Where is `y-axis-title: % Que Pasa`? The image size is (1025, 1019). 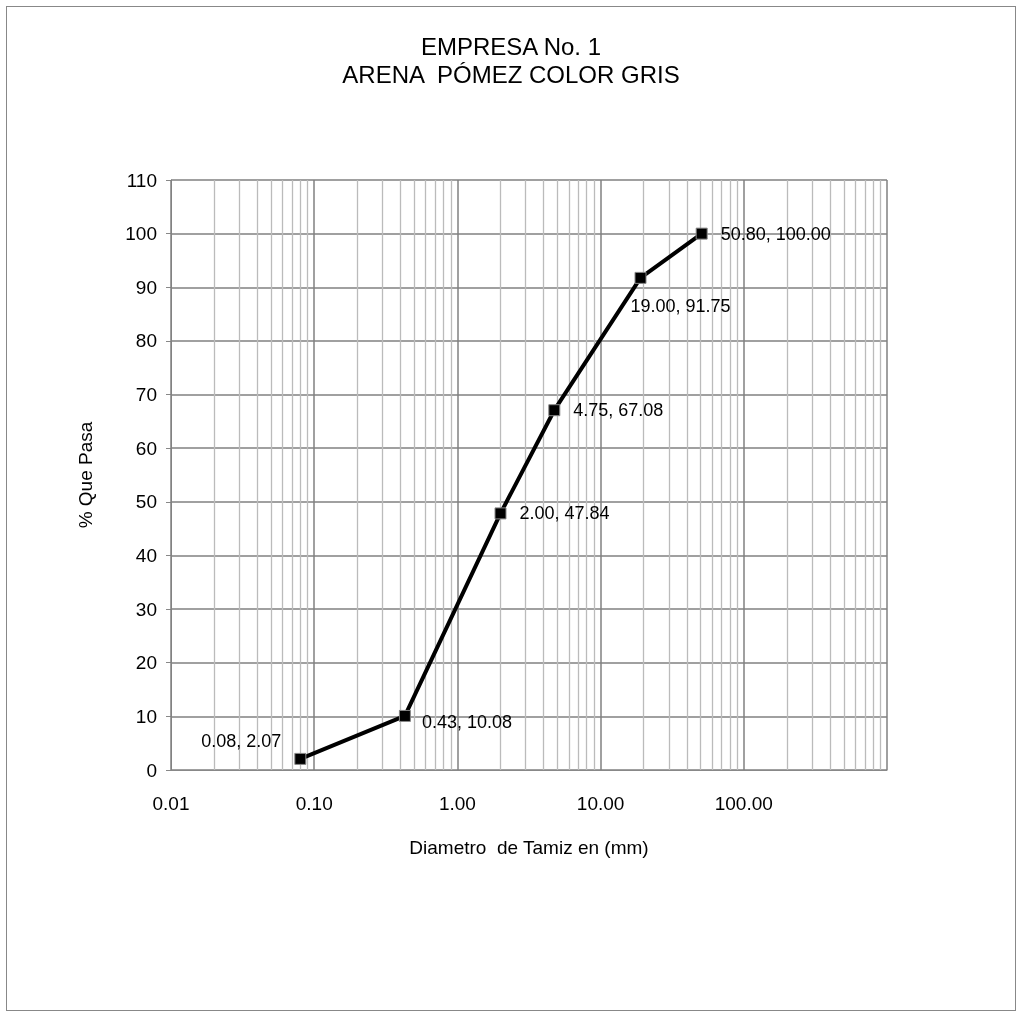 y-axis-title: % Que Pasa is located at coordinates (85, 475).